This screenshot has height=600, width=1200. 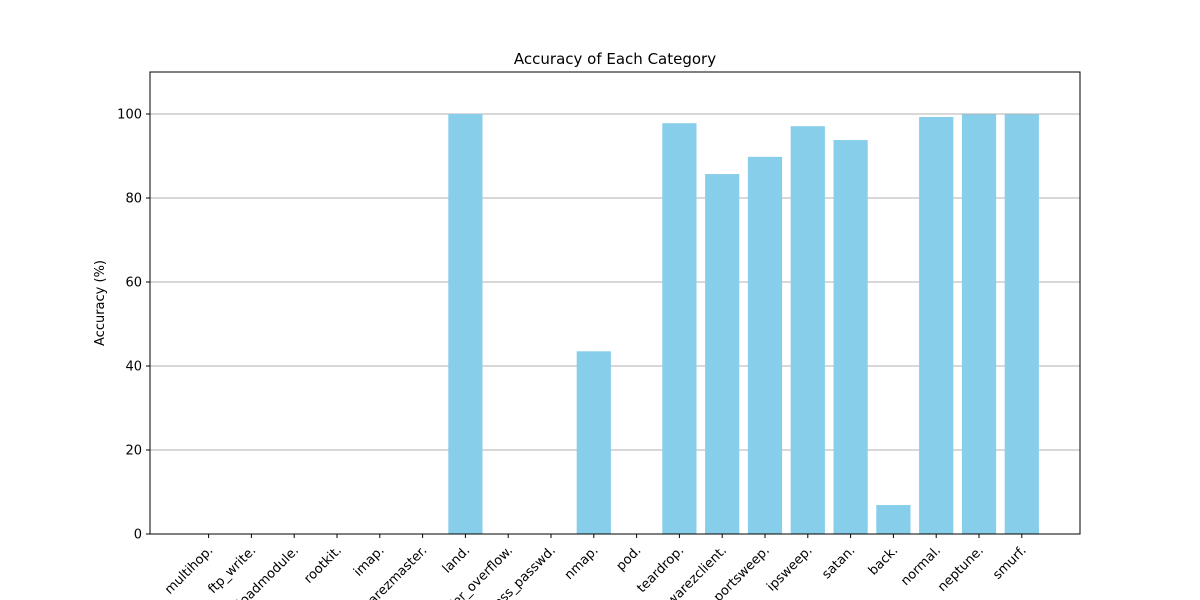 I want to click on chart-title: Accuracy of Each Category, so click(x=615, y=59).